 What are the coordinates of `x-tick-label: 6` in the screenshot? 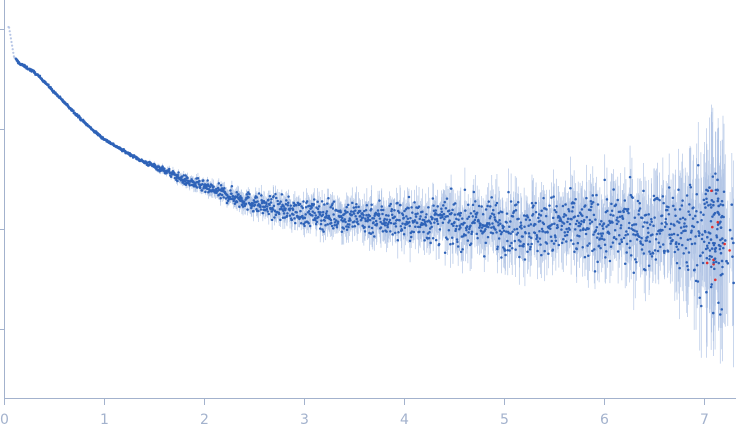 It's located at (604, 420).